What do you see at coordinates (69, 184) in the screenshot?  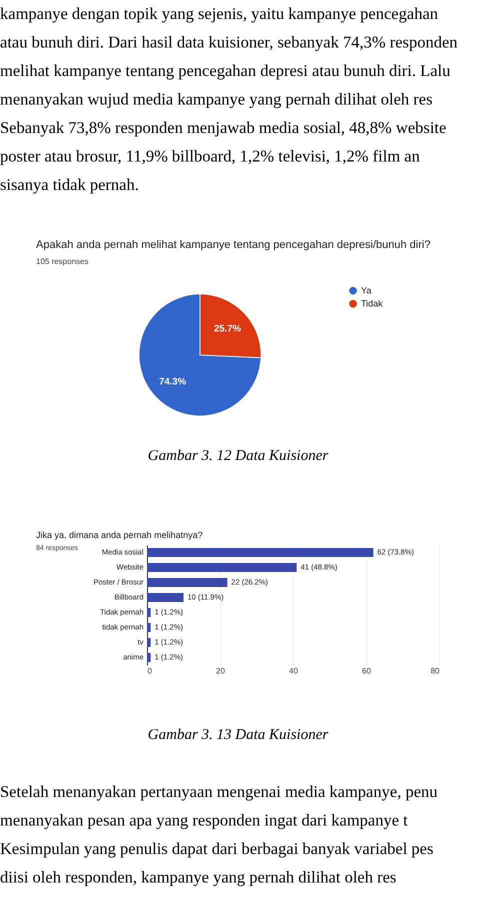 I see `text: sisanya tidak pernah.` at bounding box center [69, 184].